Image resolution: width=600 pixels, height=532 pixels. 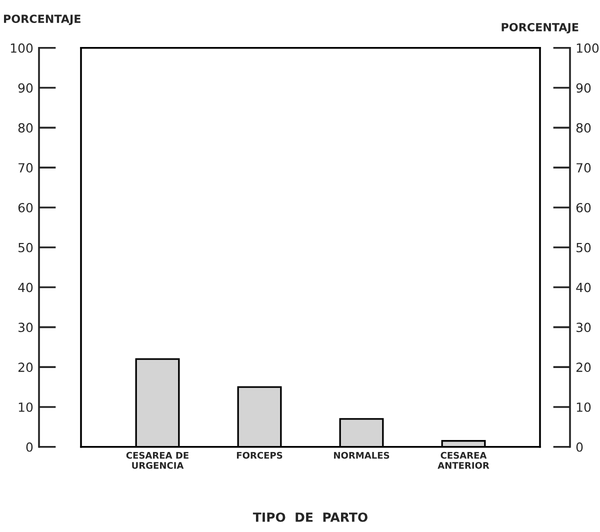 I want to click on y-tick-label: 100, so click(x=21, y=48).